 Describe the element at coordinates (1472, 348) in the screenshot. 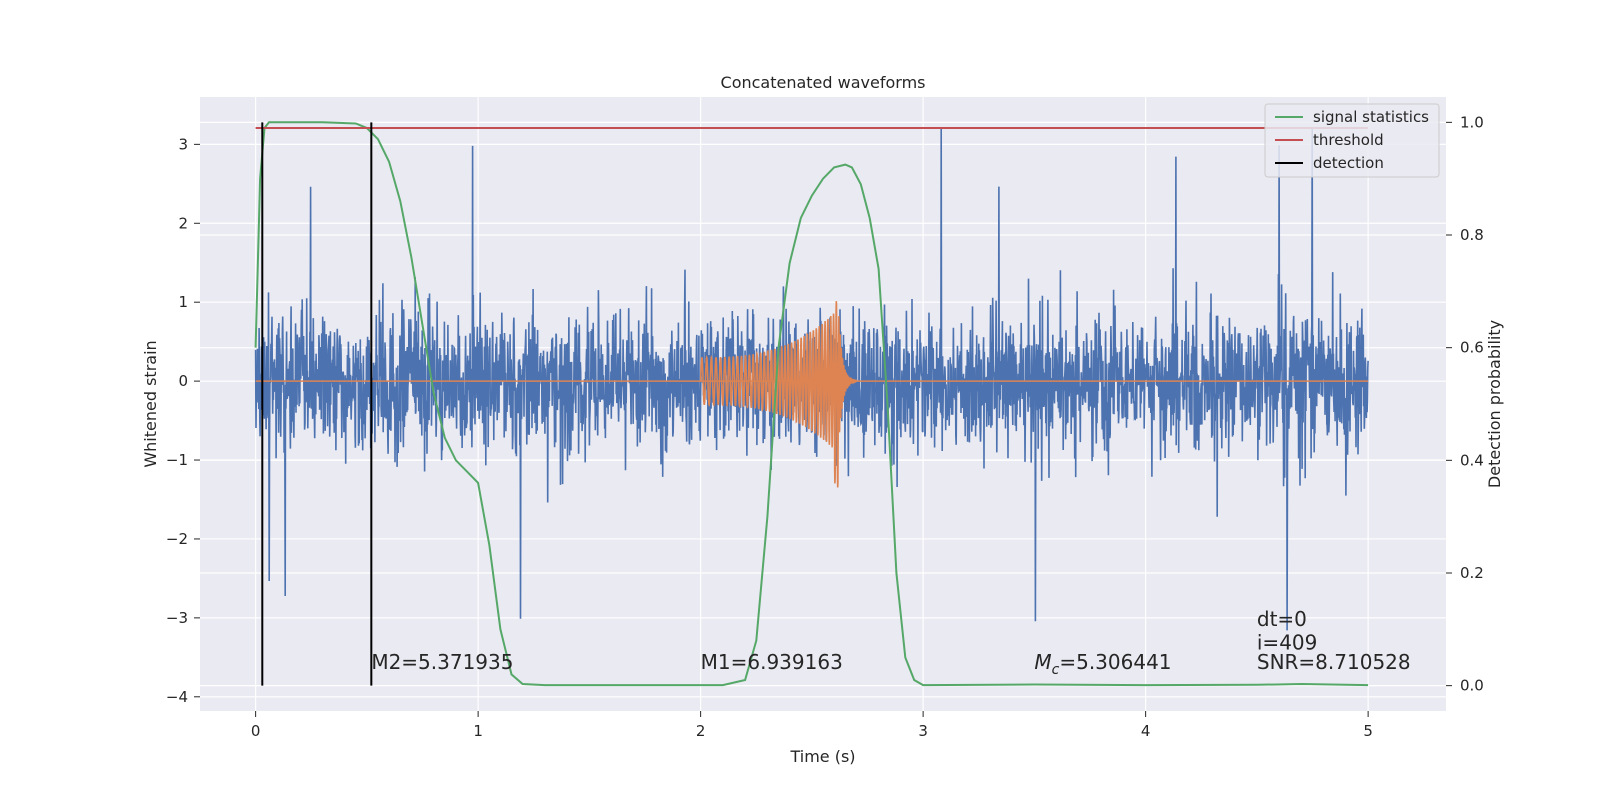

I see `y2-tick-label: 0.6` at that location.